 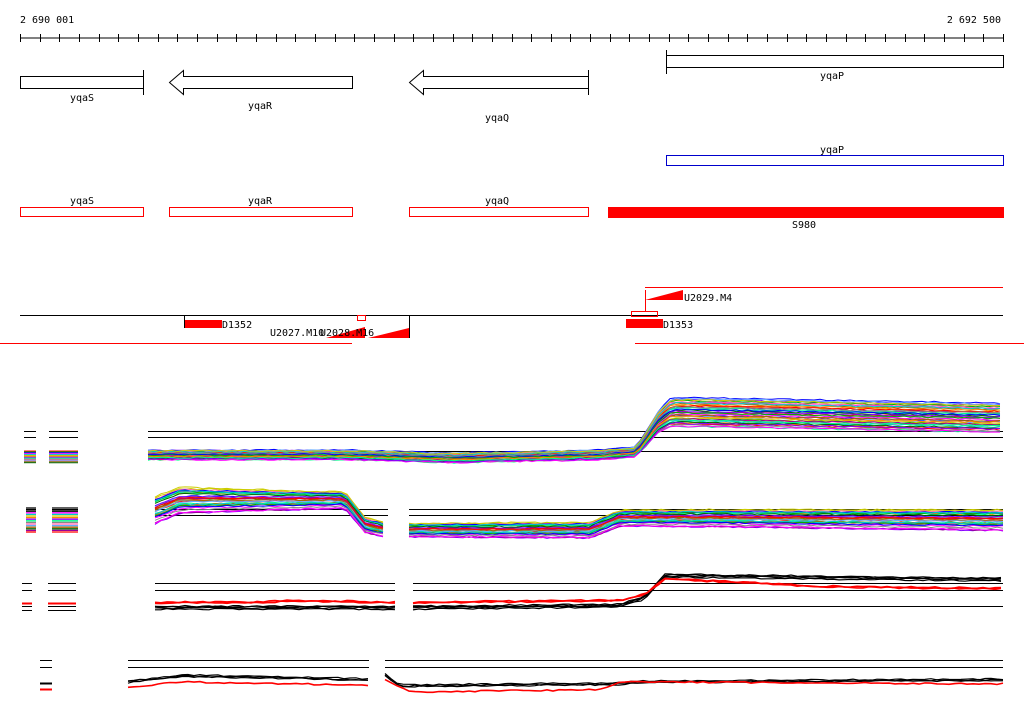 What do you see at coordinates (260, 201) in the screenshot?
I see `red-gene-label-yqaR: yqaR` at bounding box center [260, 201].